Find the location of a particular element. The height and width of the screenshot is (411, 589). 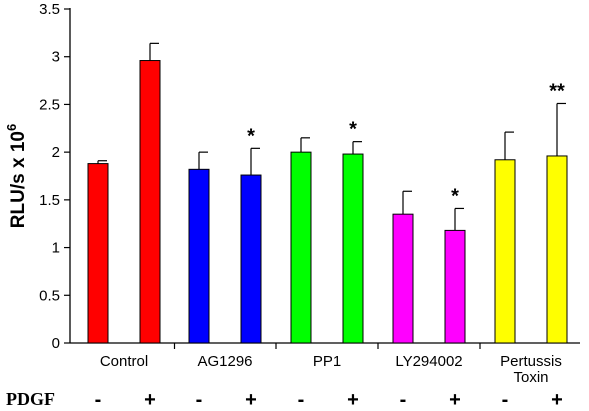

category-label: LY294002 is located at coordinates (428, 361).